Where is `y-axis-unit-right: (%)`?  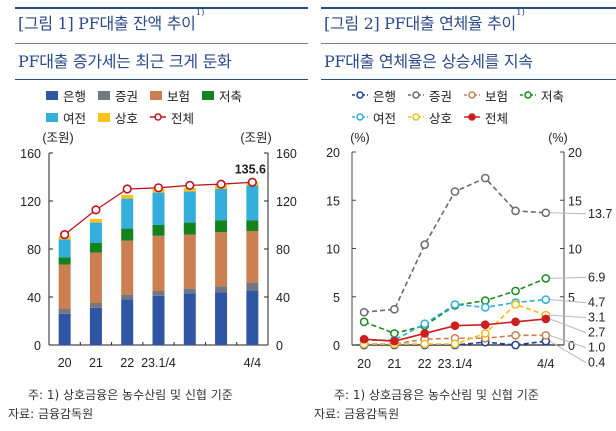 y-axis-unit-right: (%) is located at coordinates (557, 138).